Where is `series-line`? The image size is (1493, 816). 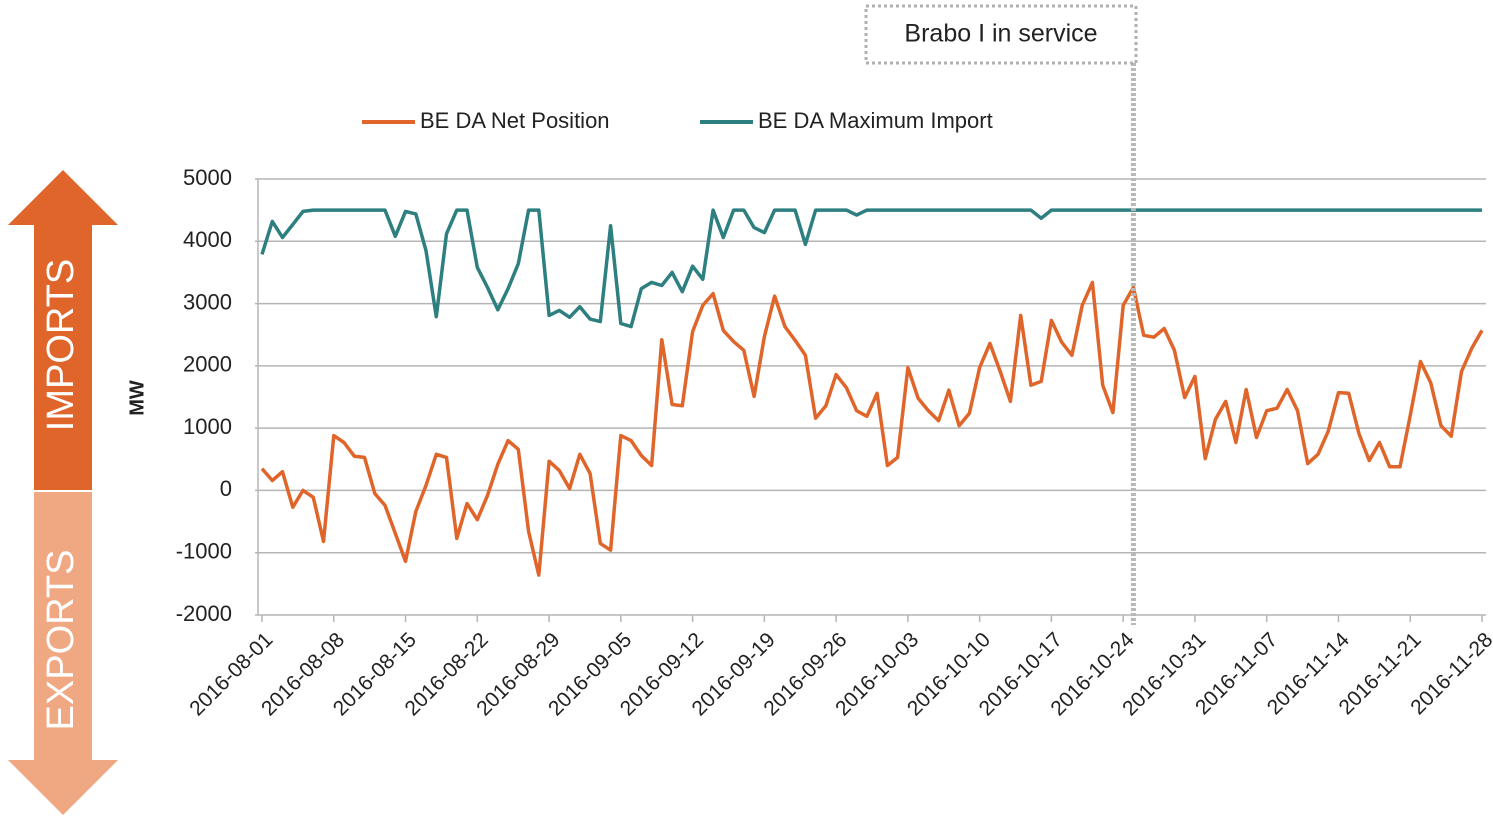 series-line is located at coordinates (871, 268).